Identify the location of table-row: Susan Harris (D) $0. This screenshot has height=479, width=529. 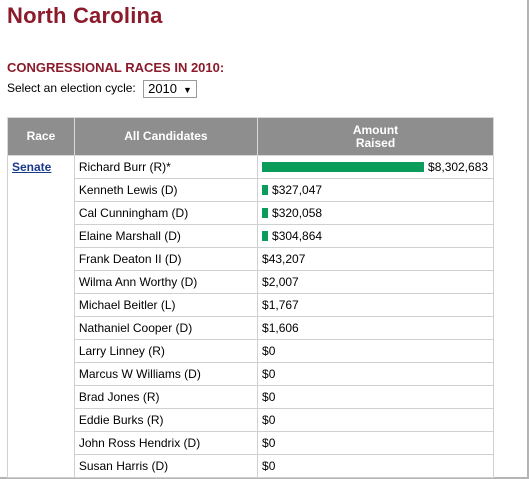
(251, 466).